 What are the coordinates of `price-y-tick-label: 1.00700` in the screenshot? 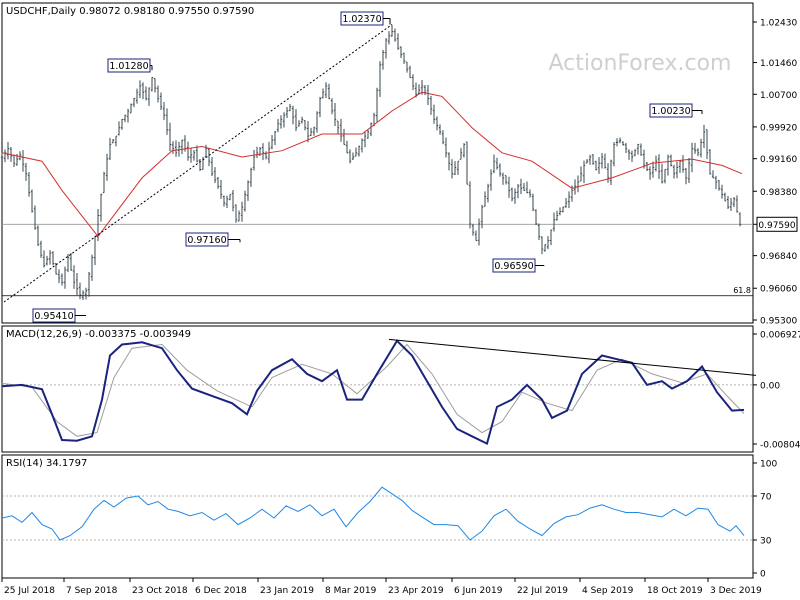 It's located at (778, 96).